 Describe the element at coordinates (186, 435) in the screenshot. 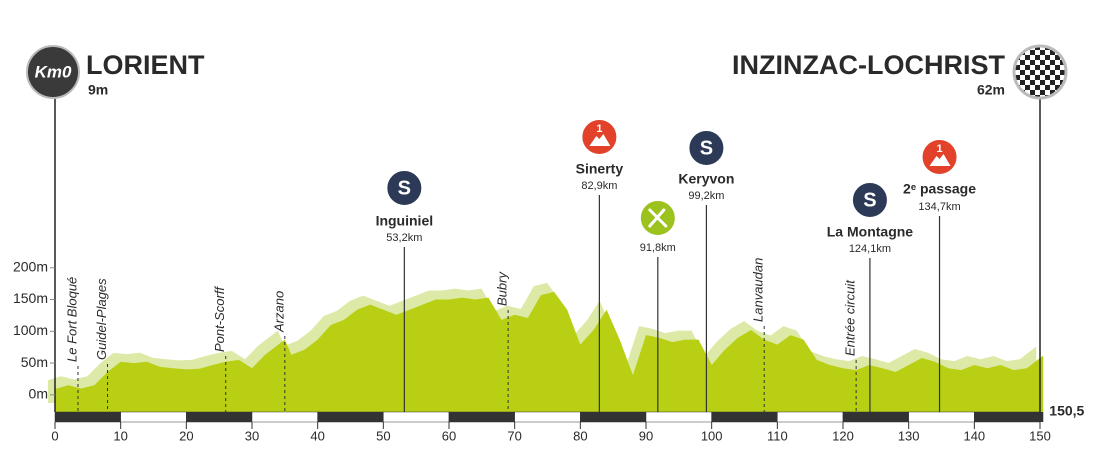

I see `x-tick-label: 20` at that location.